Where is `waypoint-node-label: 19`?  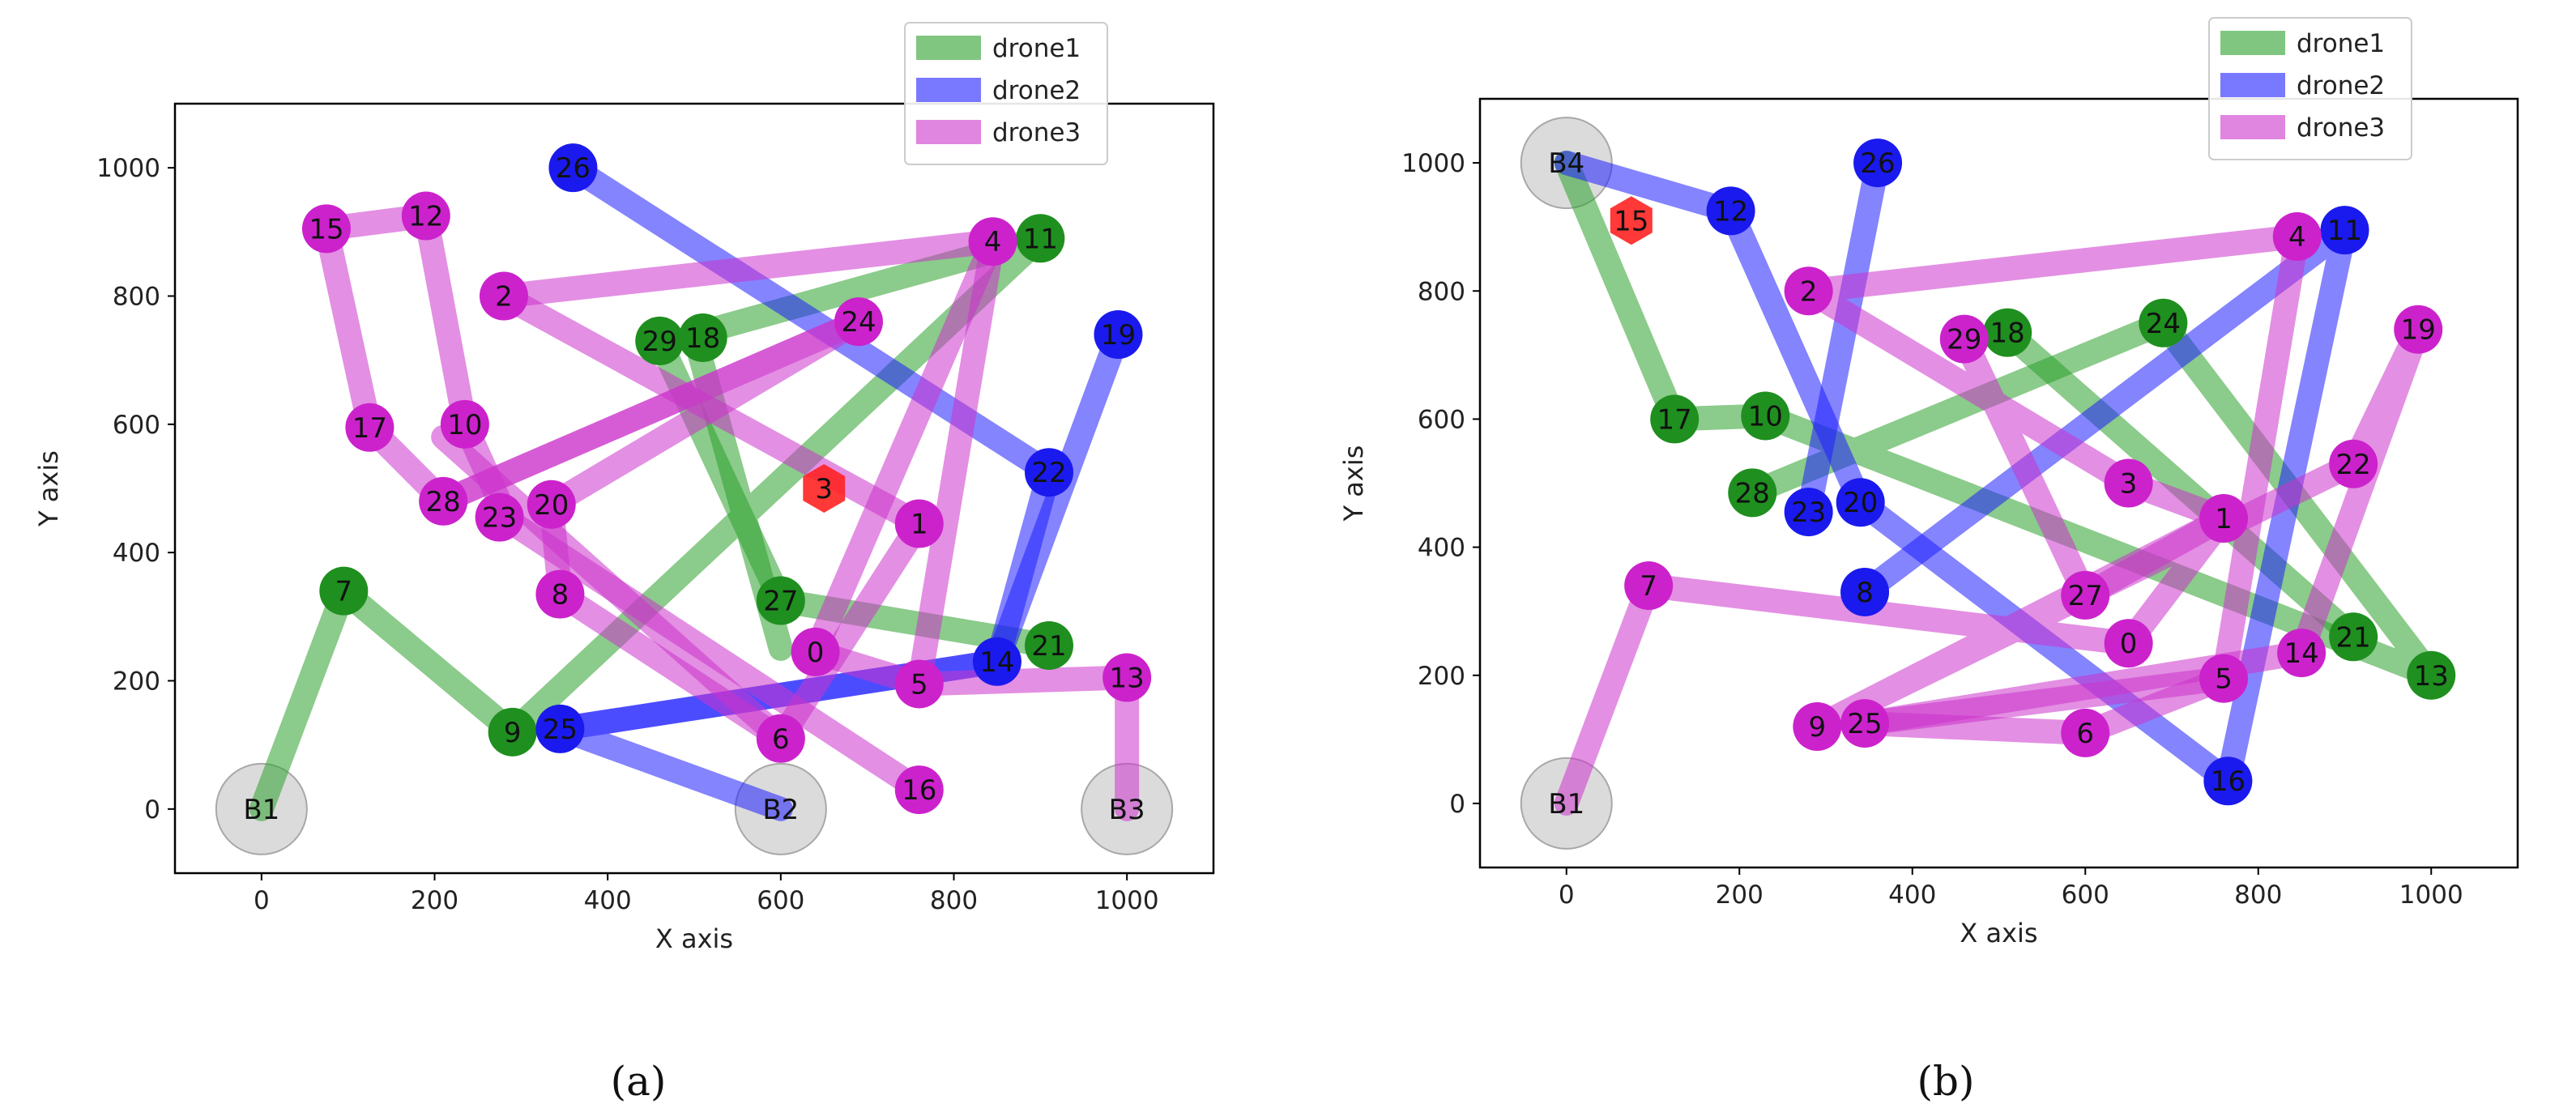 waypoint-node-label: 19 is located at coordinates (2418, 330).